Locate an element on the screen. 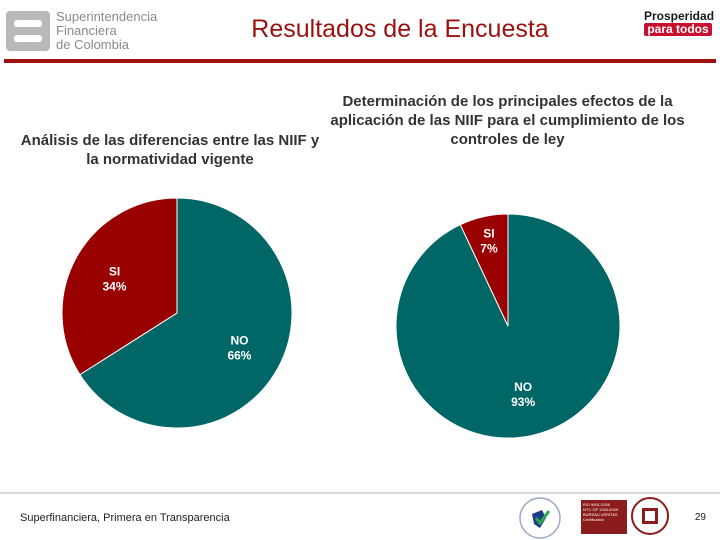 The width and height of the screenshot is (720, 540). pie-1-label-si: SI is located at coordinates (114, 272).